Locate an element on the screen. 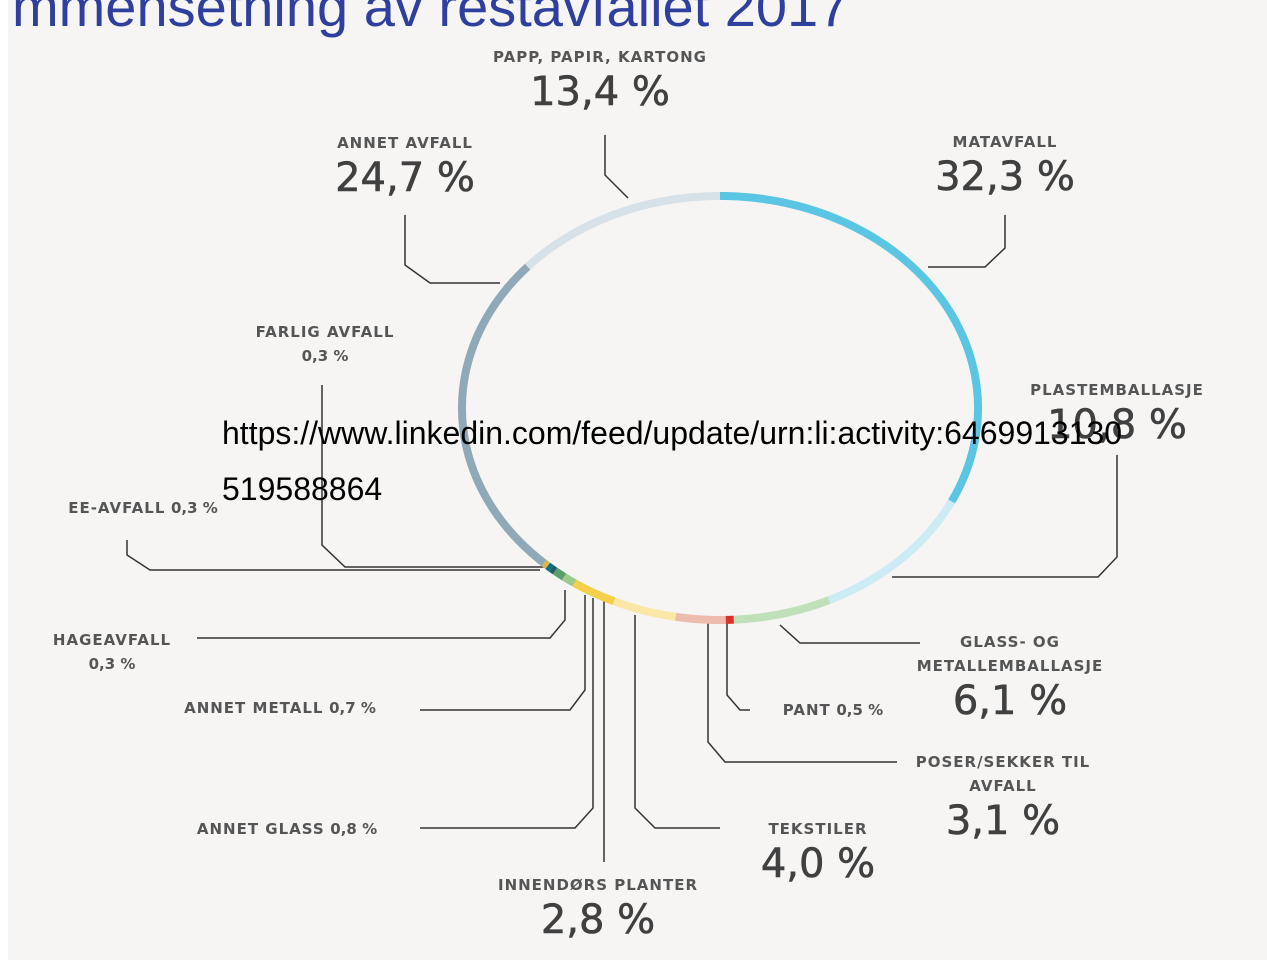 The image size is (1267, 976). category-label: MATAVFALL is located at coordinates (1005, 142).